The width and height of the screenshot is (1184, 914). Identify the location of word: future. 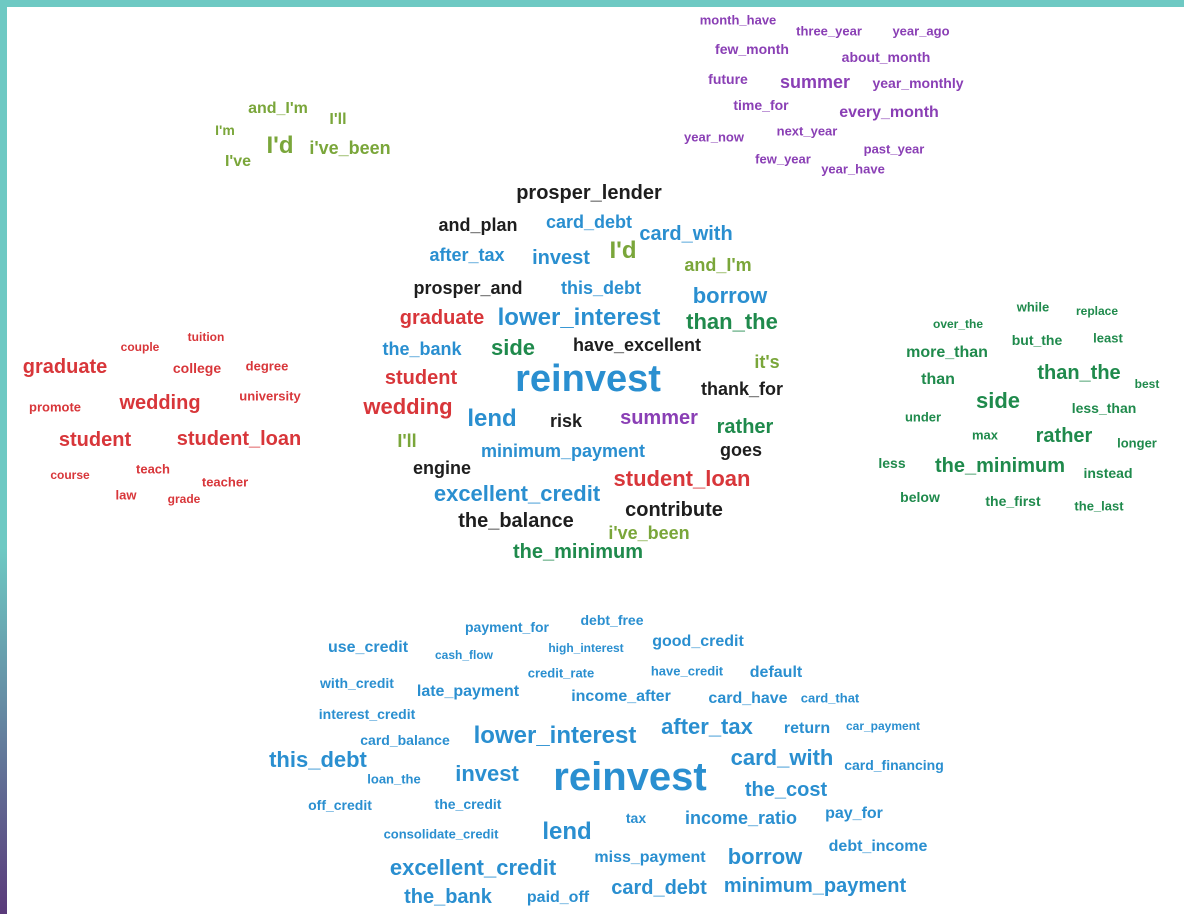
(728, 79).